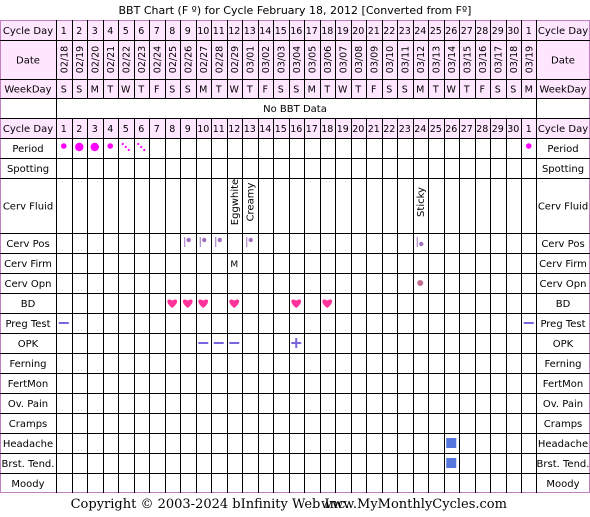 The image size is (590, 517). What do you see at coordinates (157, 59) in the screenshot?
I see `date-label: 02/24` at bounding box center [157, 59].